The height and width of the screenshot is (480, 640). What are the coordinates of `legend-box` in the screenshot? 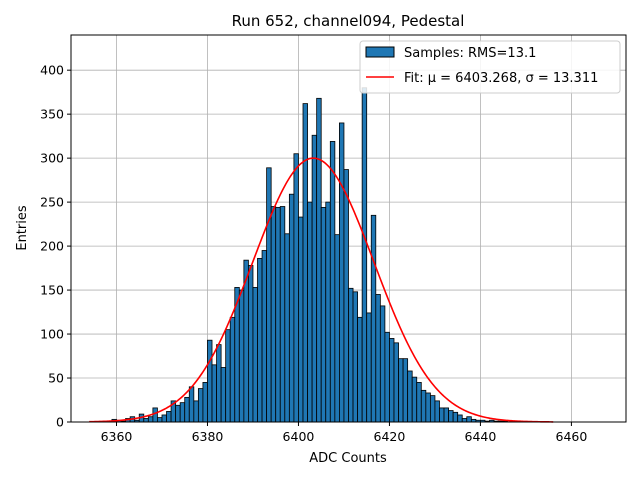 It's located at (490, 67).